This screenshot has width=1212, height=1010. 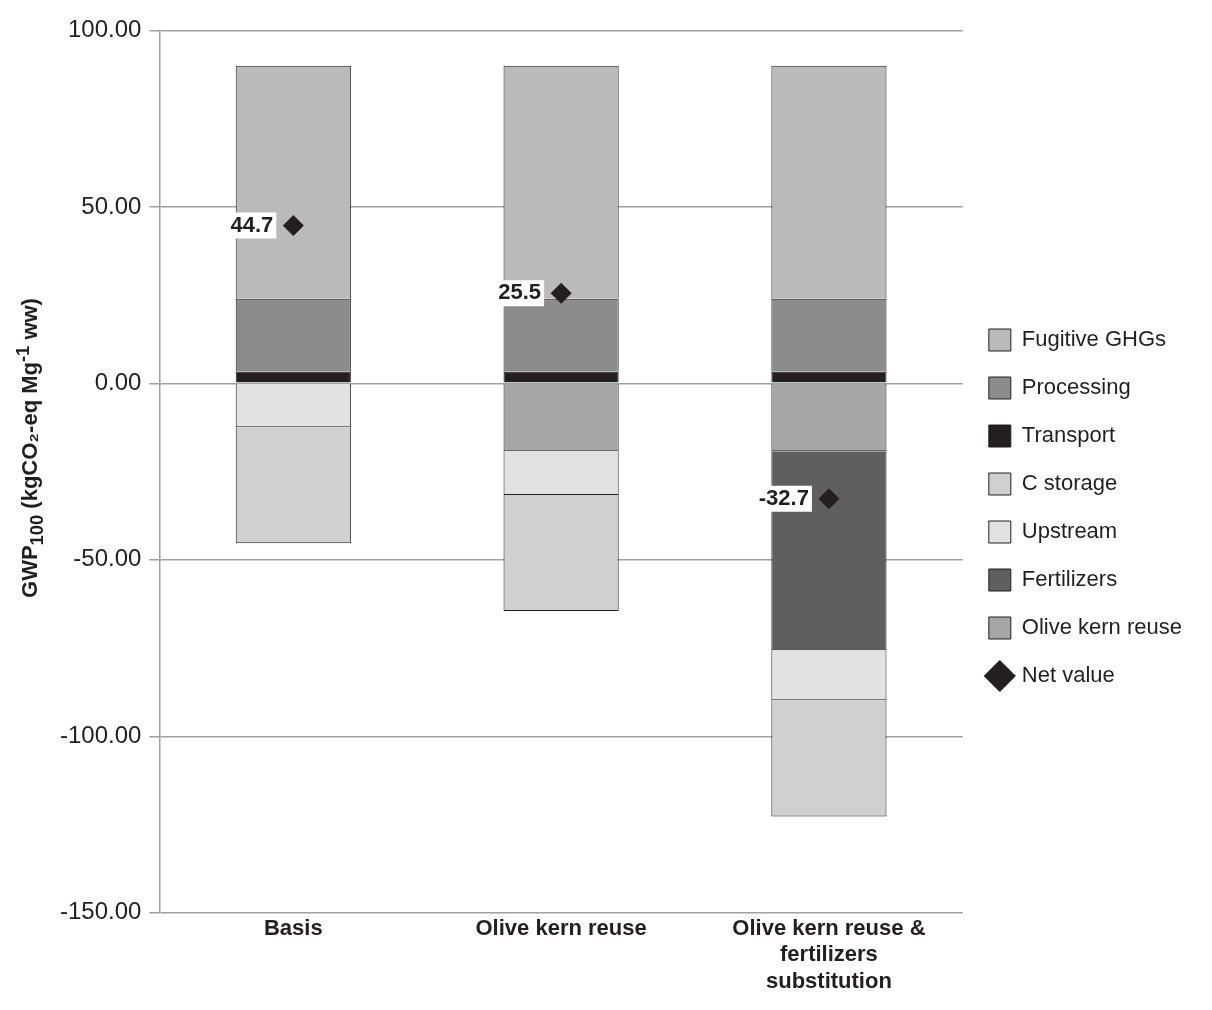 What do you see at coordinates (1094, 339) in the screenshot?
I see `legend-label: Fugitive GHGs` at bounding box center [1094, 339].